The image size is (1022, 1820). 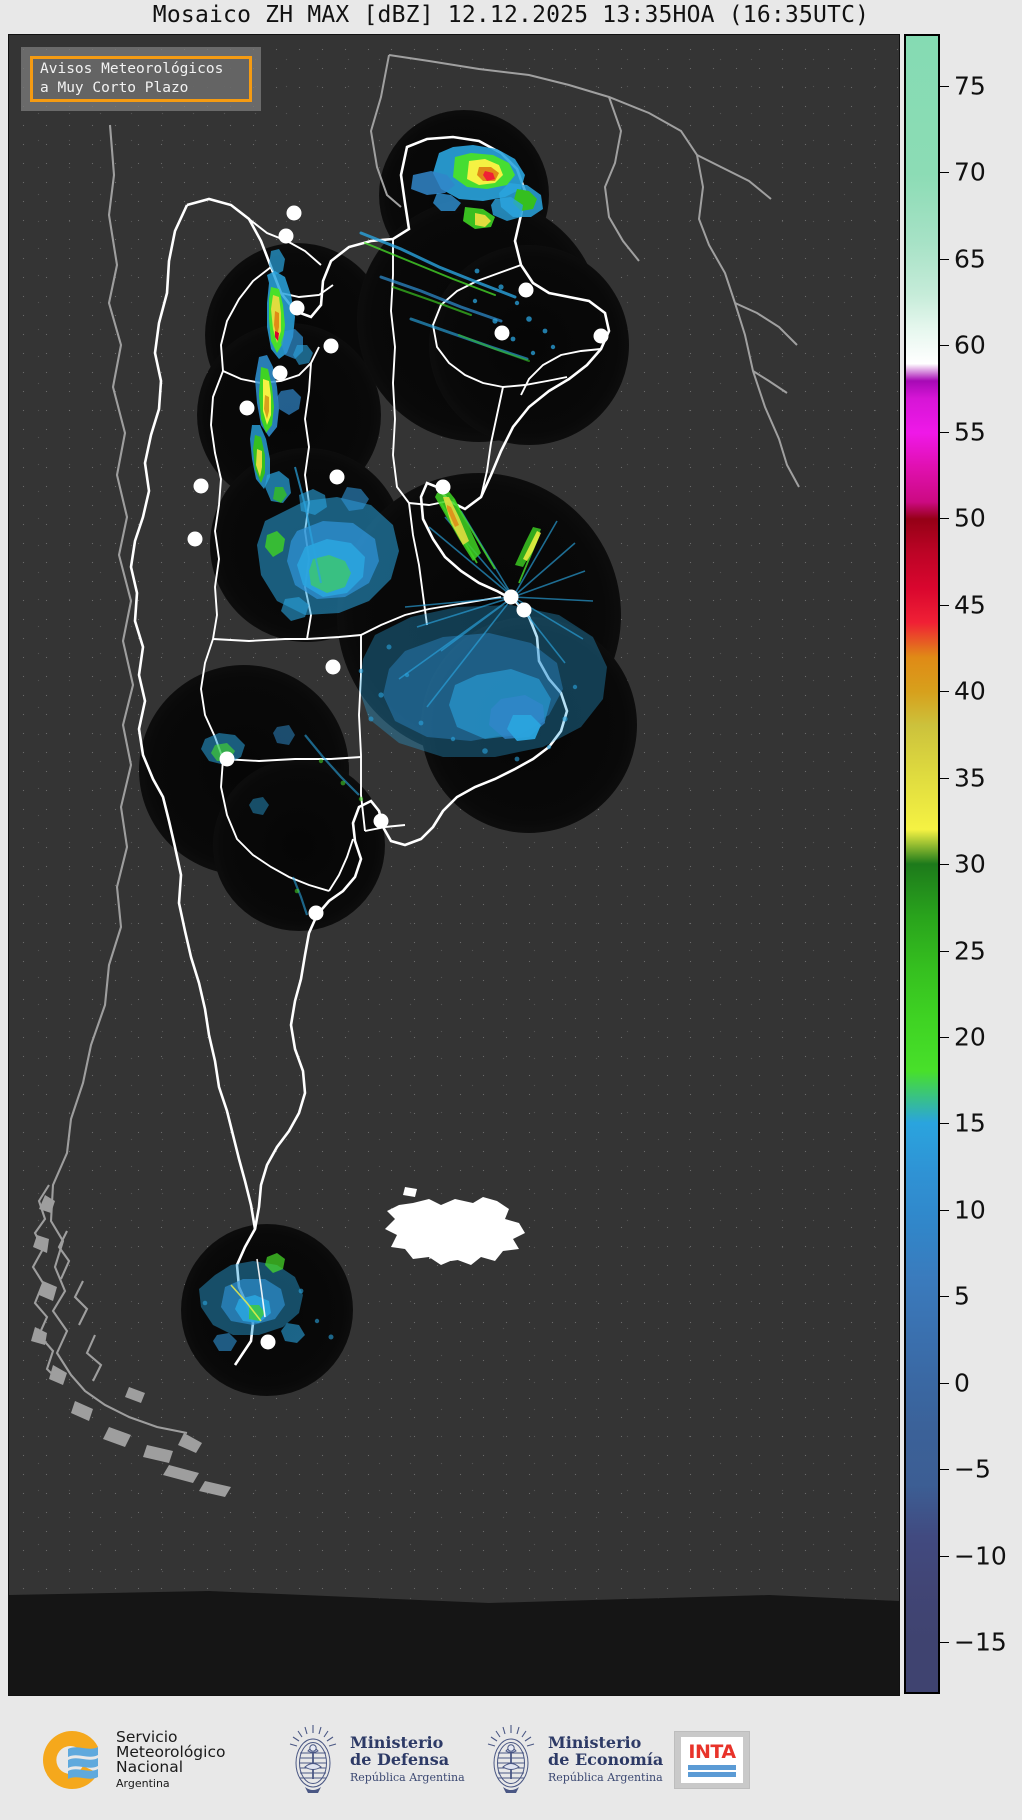 What do you see at coordinates (150, 1766) in the screenshot?
I see `smn-line-3: Nacional` at bounding box center [150, 1766].